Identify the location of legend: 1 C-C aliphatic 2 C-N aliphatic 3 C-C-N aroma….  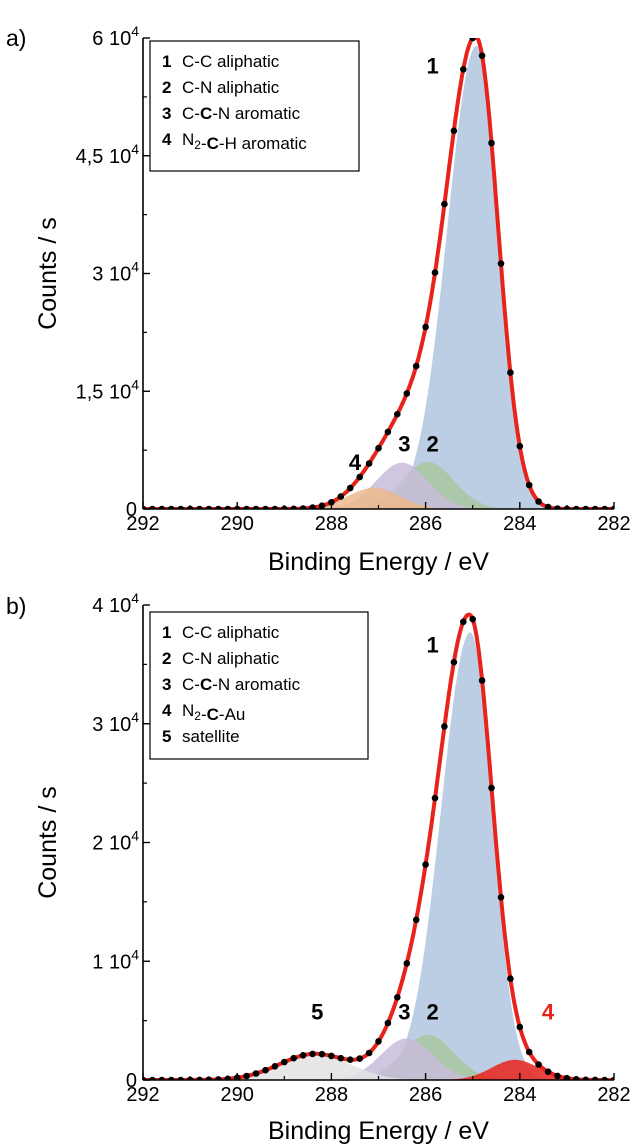
(259, 685).